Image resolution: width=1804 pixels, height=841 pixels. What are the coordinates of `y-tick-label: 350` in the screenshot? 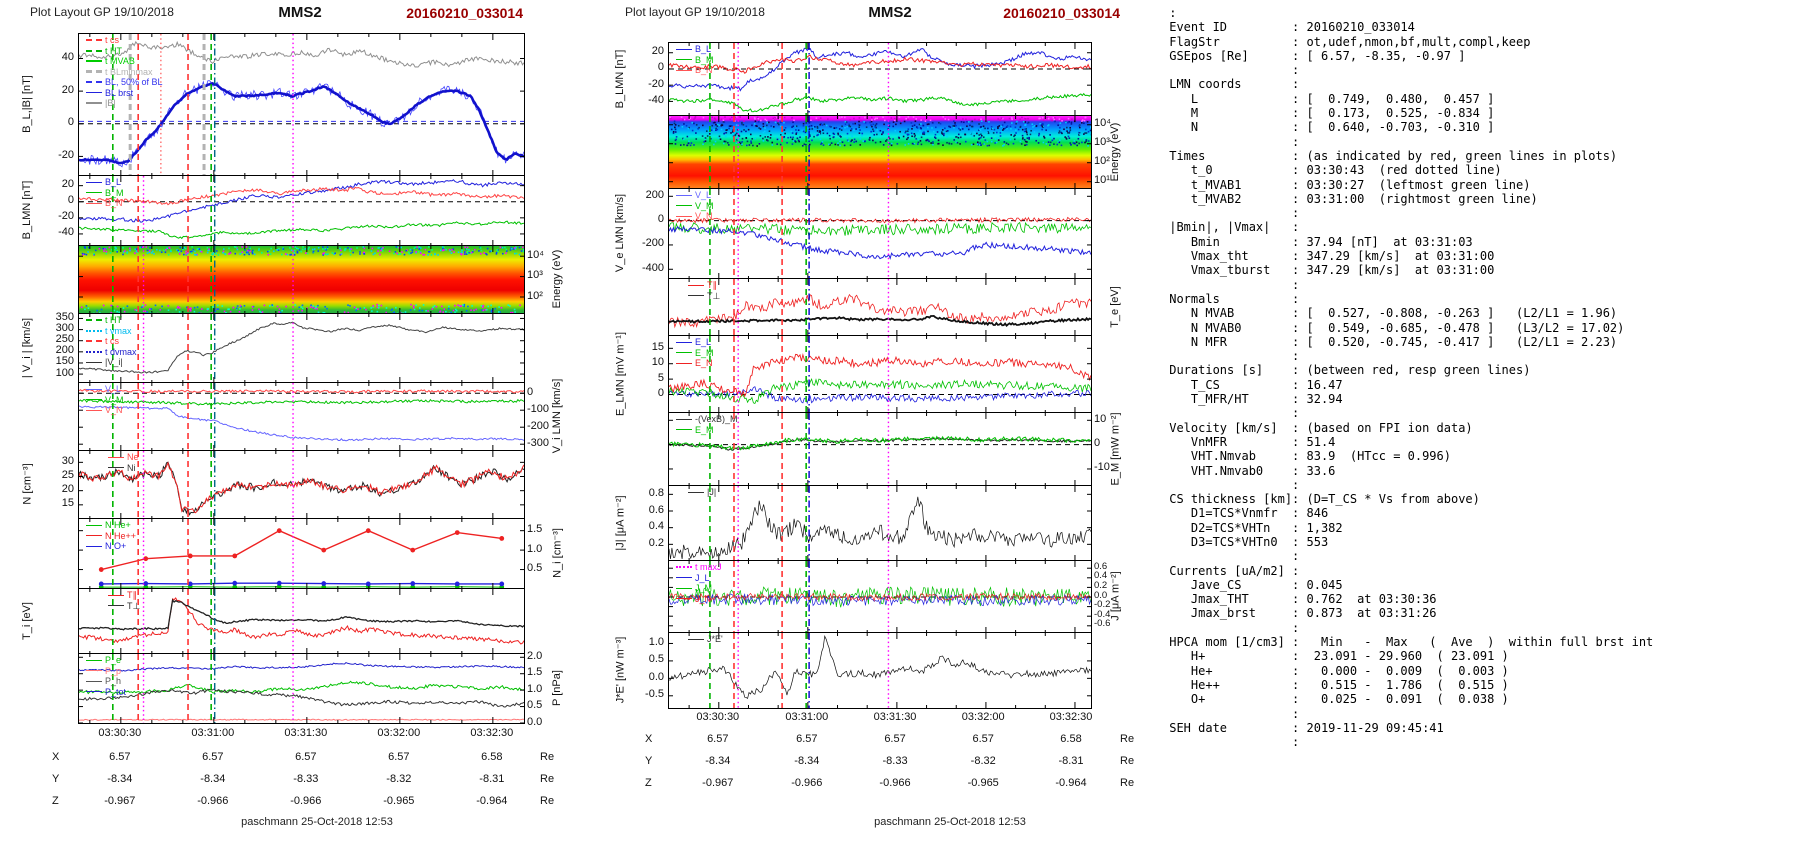 It's located at (64, 316).